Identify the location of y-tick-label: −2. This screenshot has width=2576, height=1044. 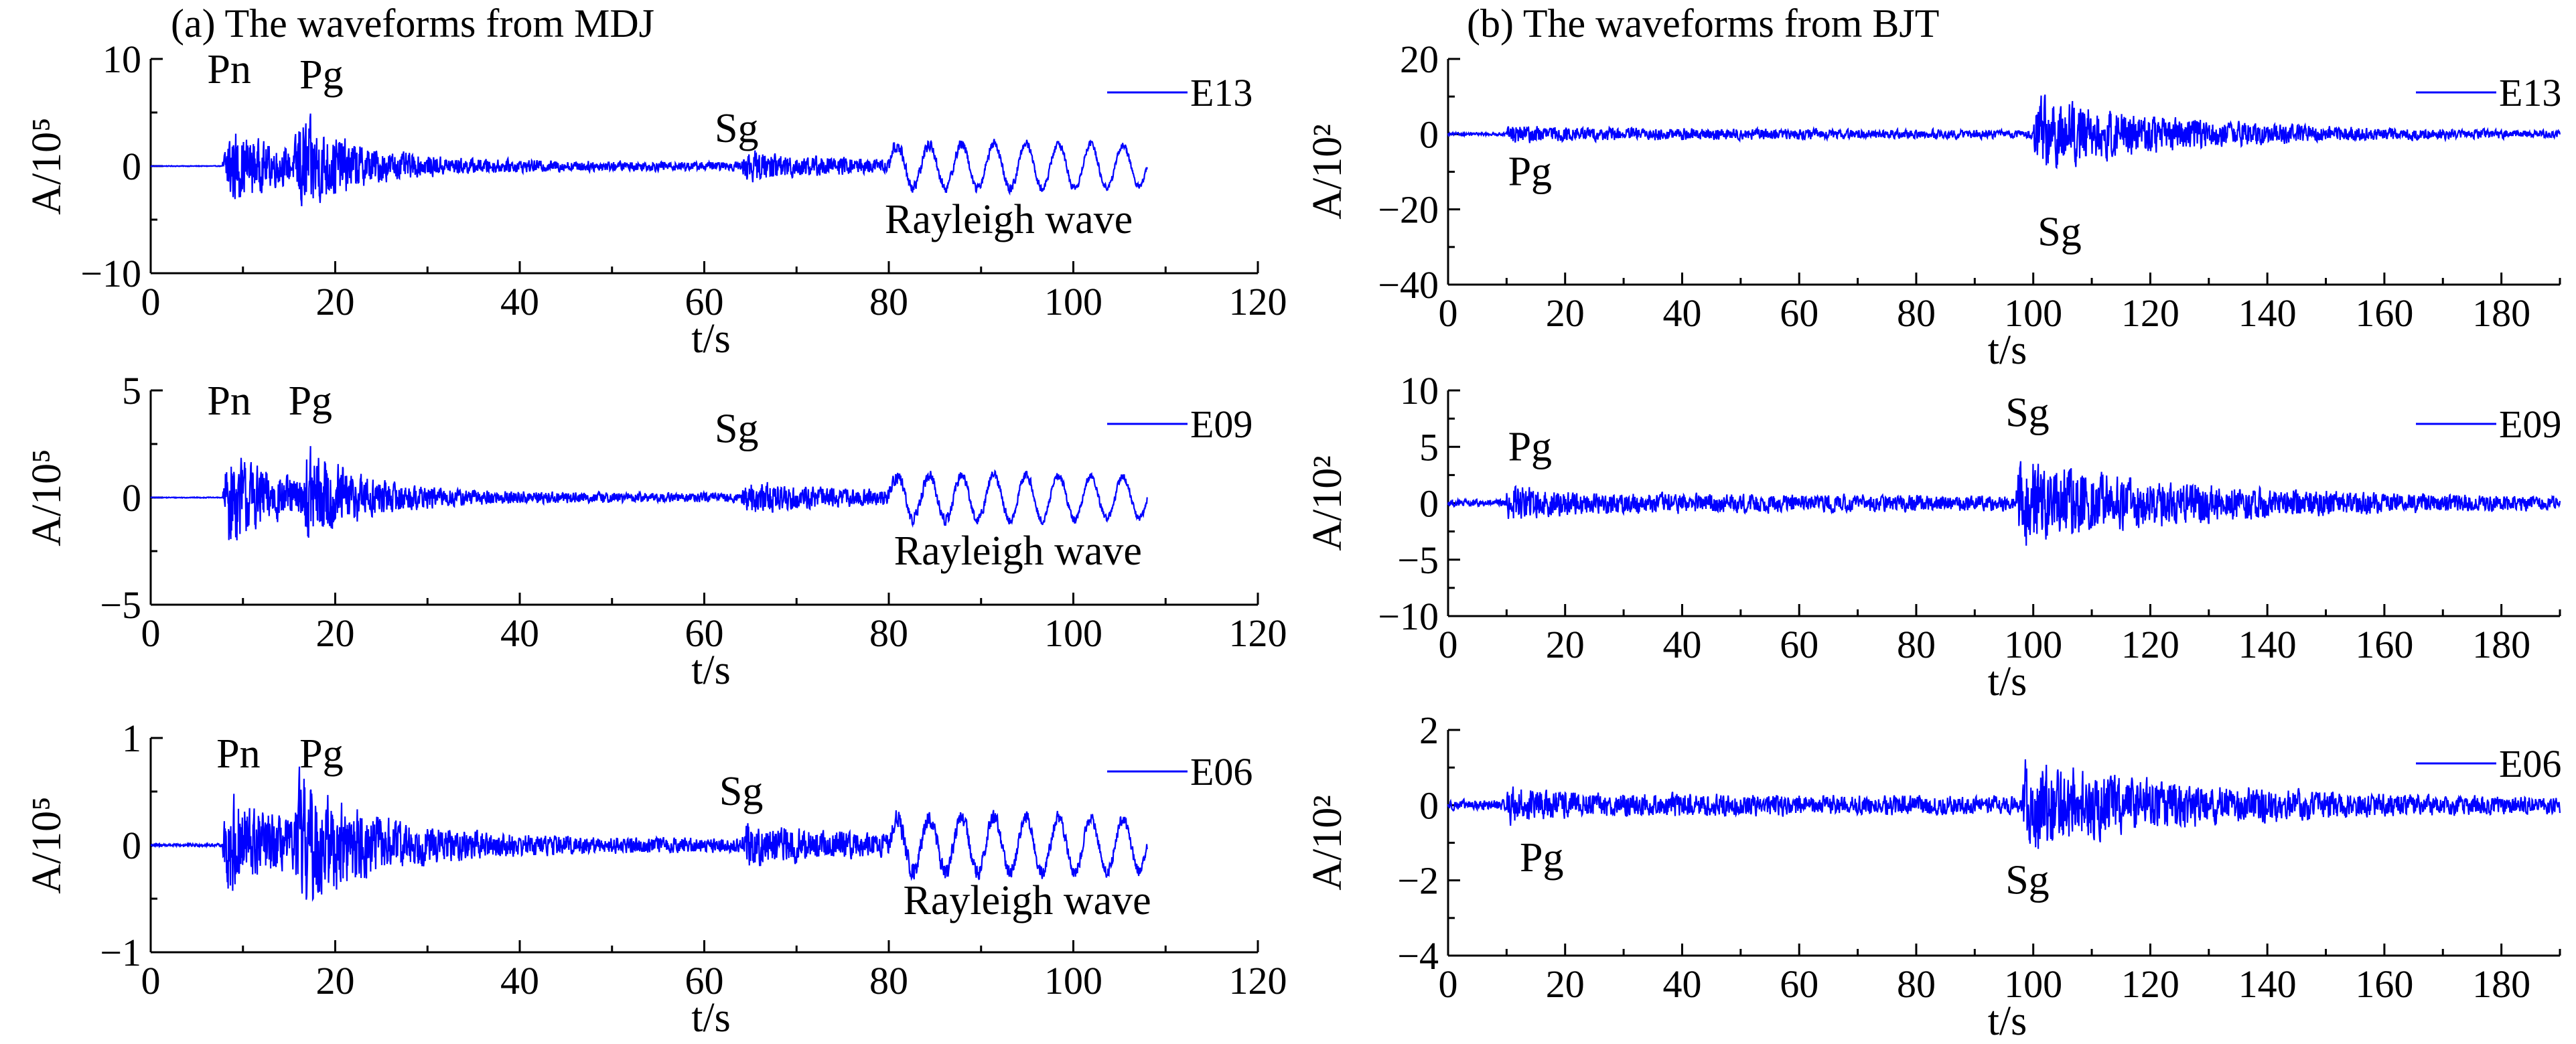
(1418, 881).